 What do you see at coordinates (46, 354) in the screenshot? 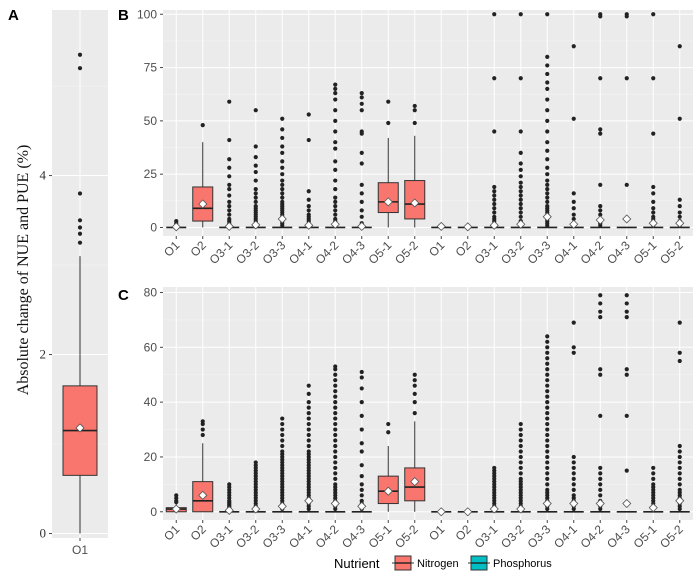
I see `panel-a-y-ticks: 0 2 4` at bounding box center [46, 354].